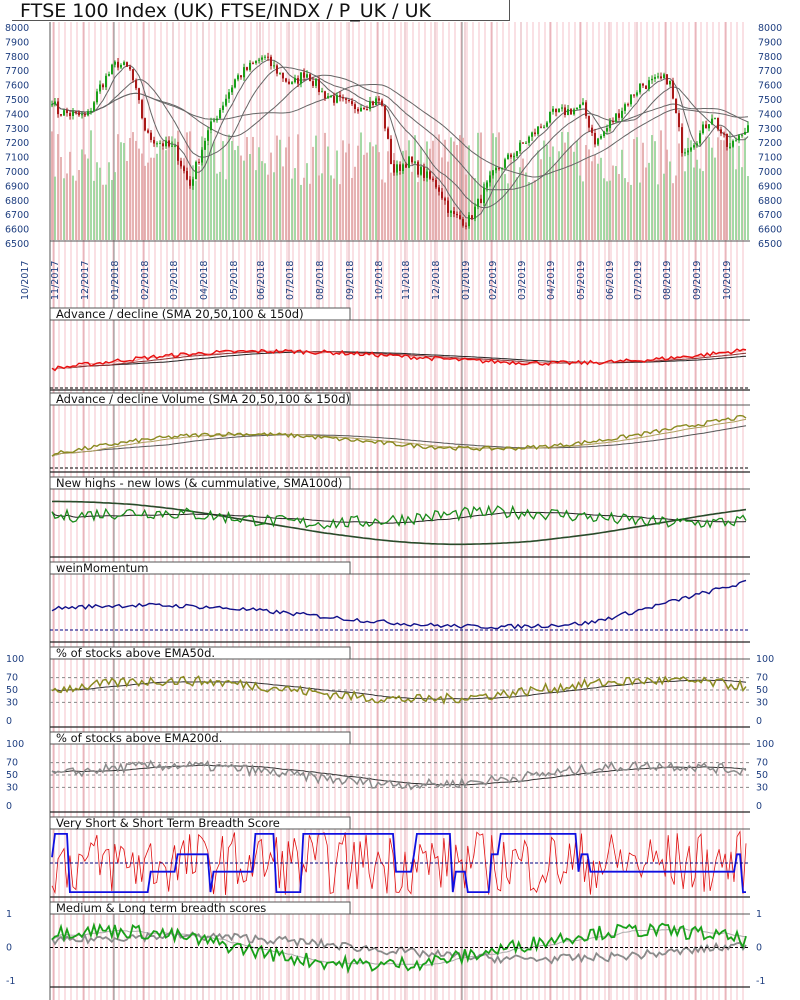  What do you see at coordinates (759, 914) in the screenshot?
I see `panel-y-tick-right: 1` at bounding box center [759, 914].